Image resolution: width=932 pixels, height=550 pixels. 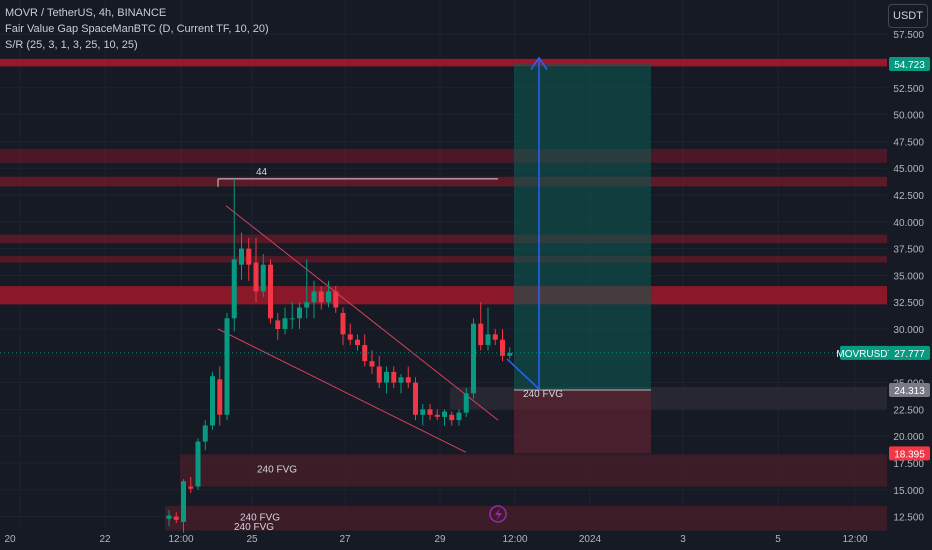 What do you see at coordinates (908, 16) in the screenshot?
I see `currency-button: USDT` at bounding box center [908, 16].